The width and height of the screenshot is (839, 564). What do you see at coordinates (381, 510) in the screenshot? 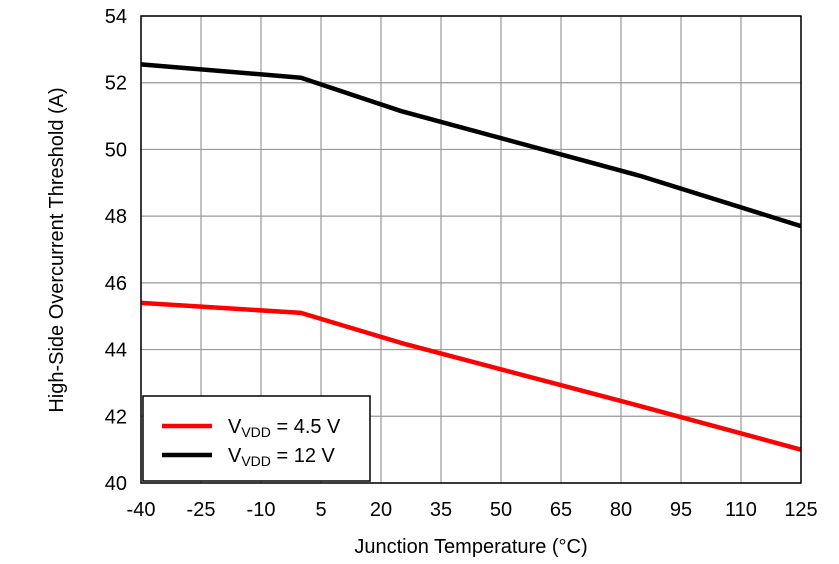
I see `x-tick-label: 20` at bounding box center [381, 510].